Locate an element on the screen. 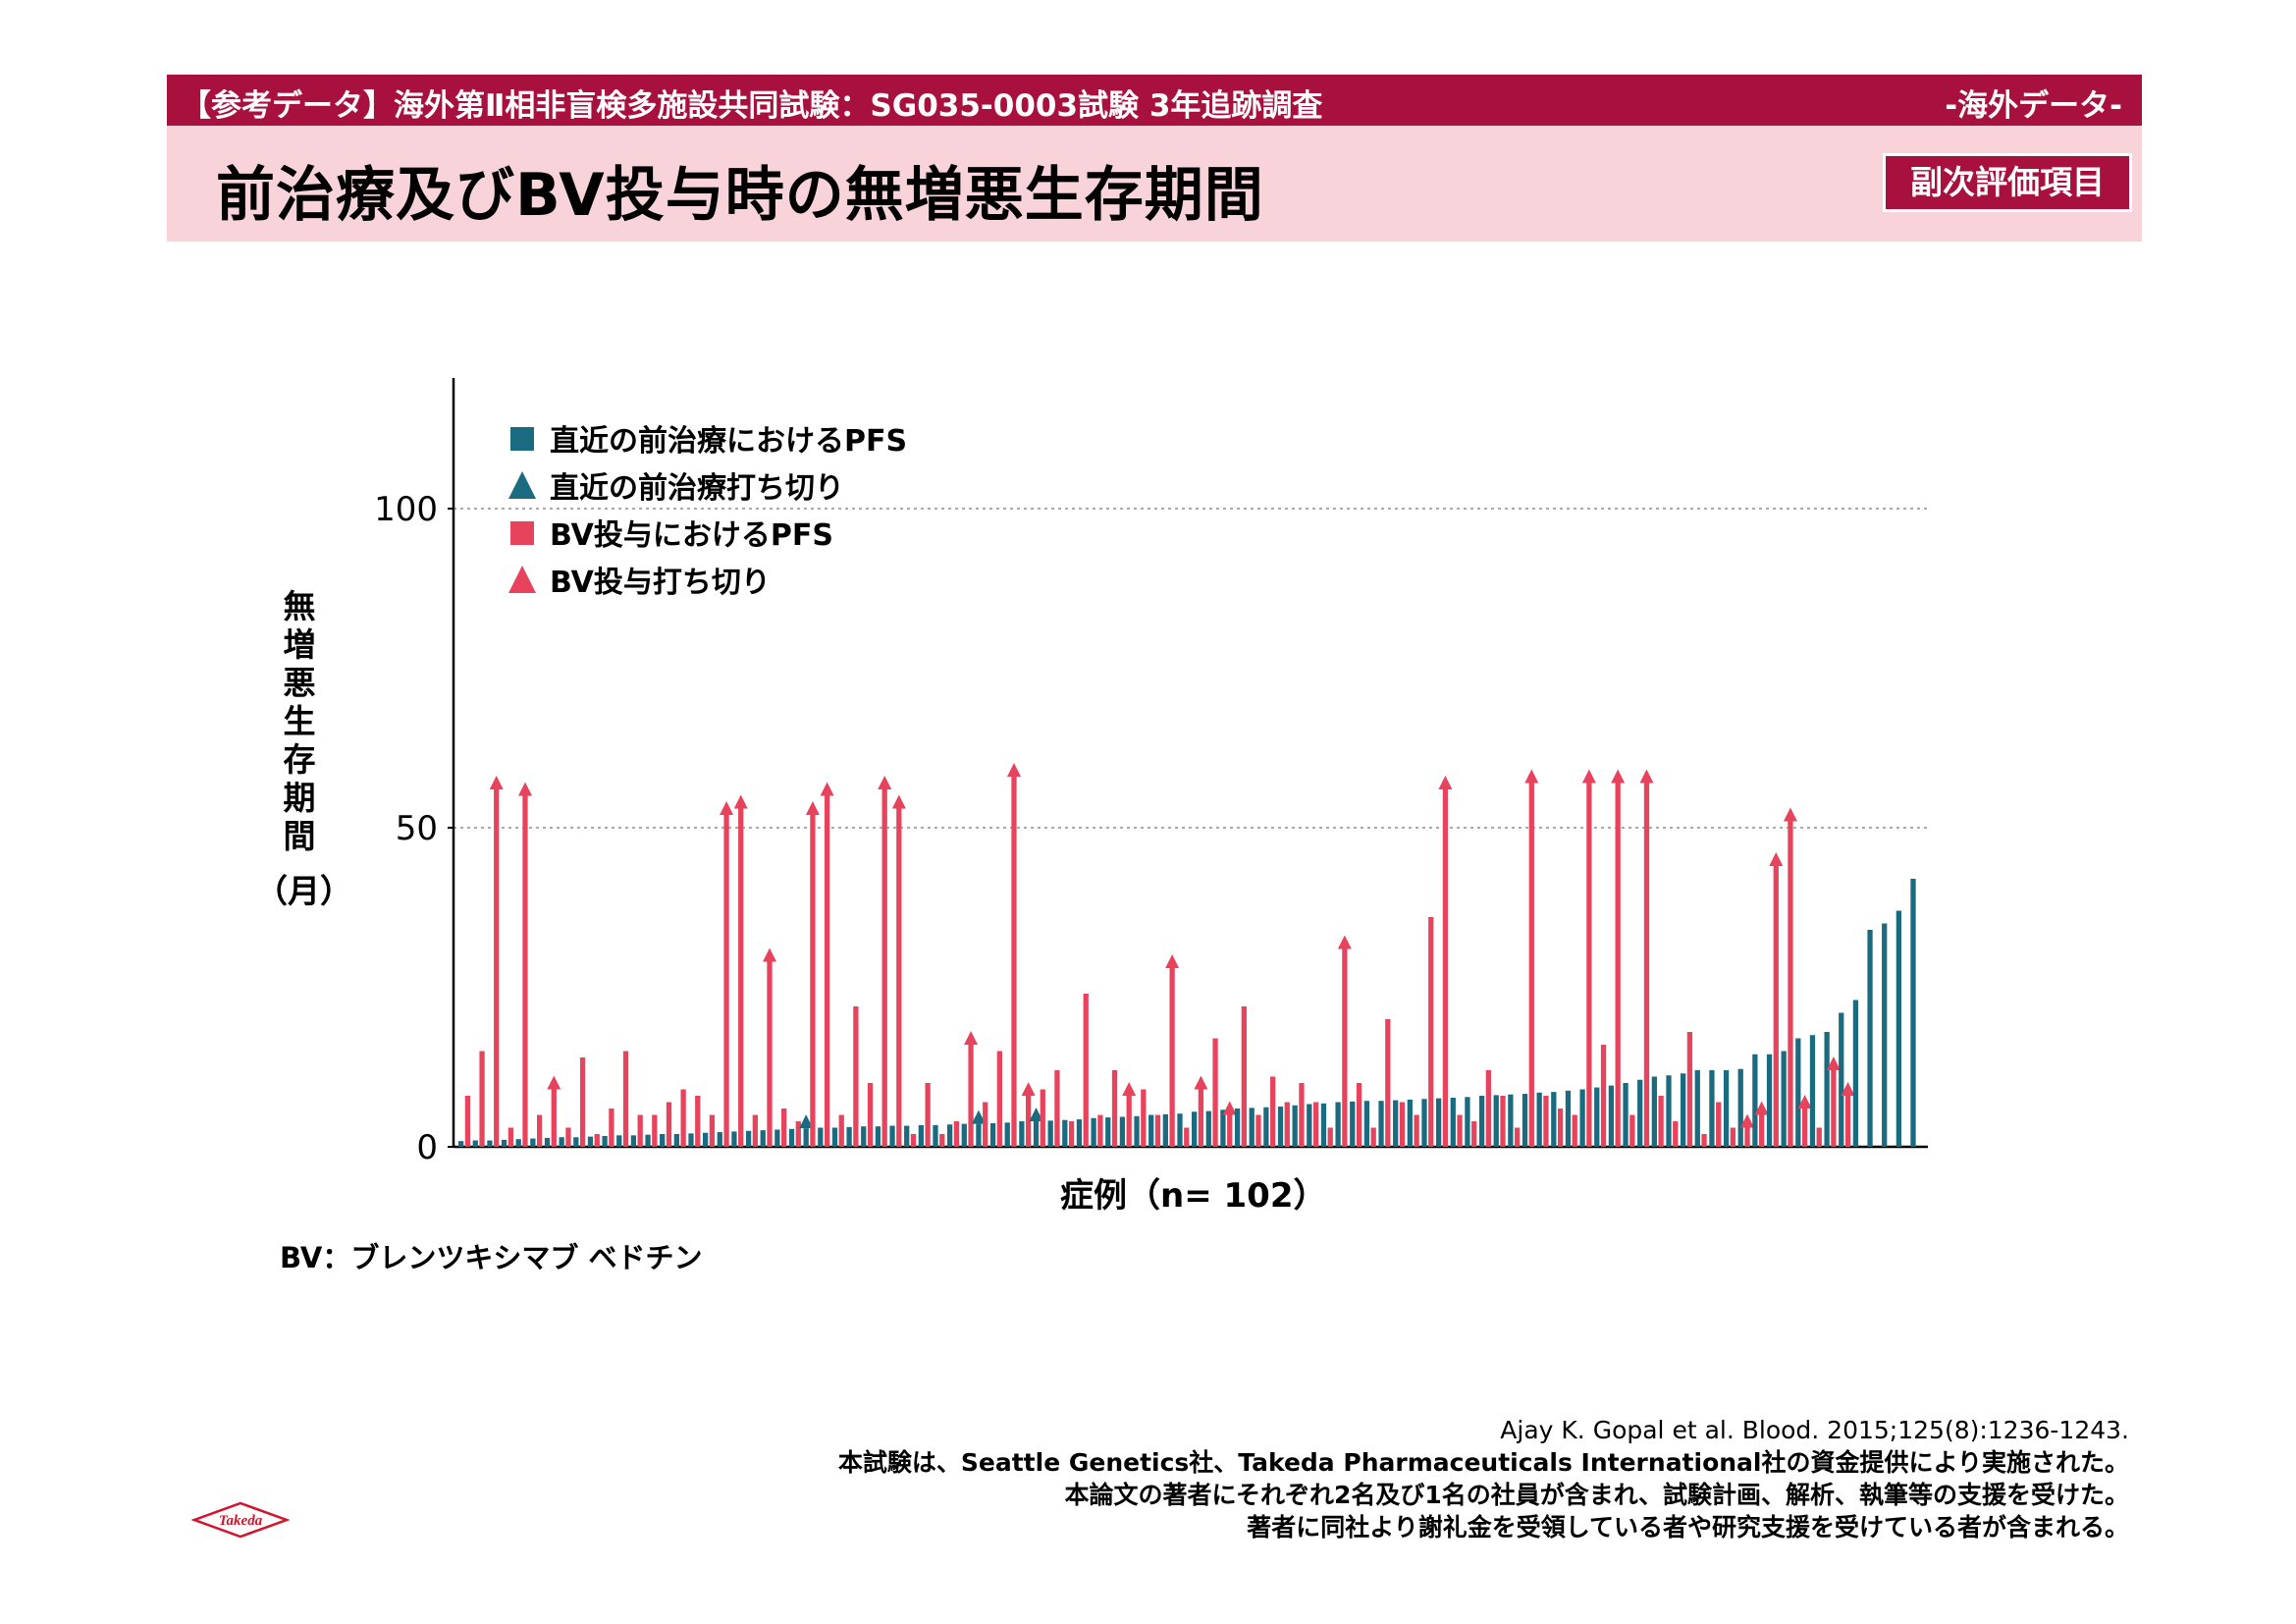 This screenshot has height=1624, width=2296. legend-label-2: 直近の前治療打ち切り is located at coordinates (697, 488).